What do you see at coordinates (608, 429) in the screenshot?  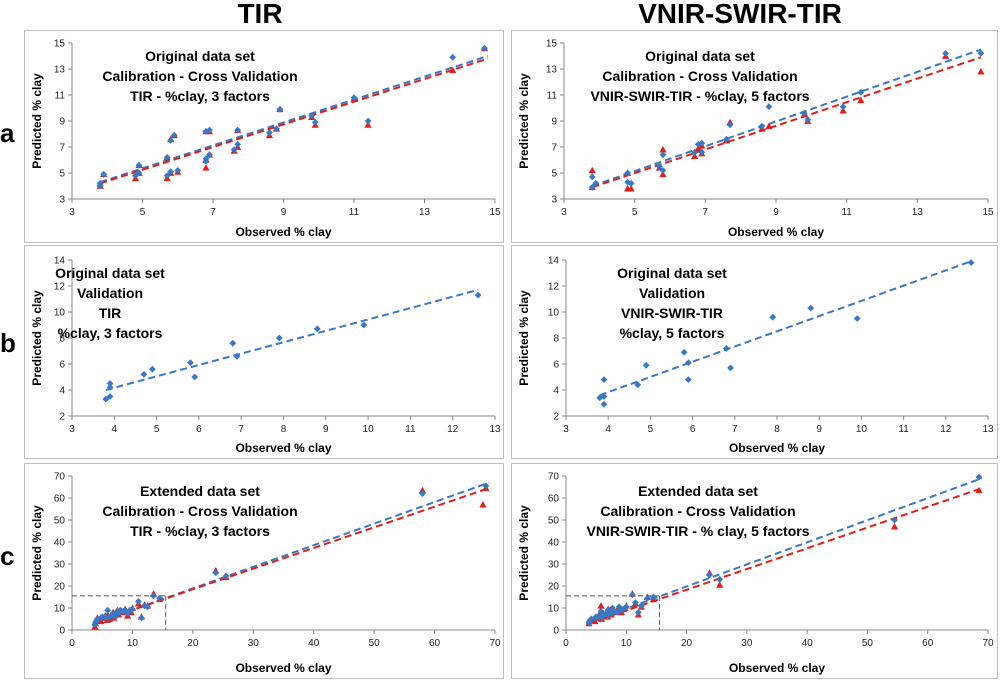 I see `x-tick-label: 4` at bounding box center [608, 429].